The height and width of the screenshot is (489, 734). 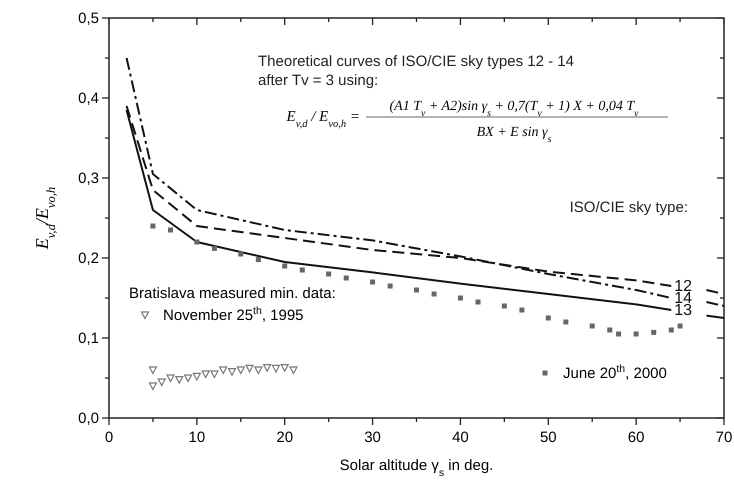 I want to click on x-tick-label: 0, so click(x=109, y=437).